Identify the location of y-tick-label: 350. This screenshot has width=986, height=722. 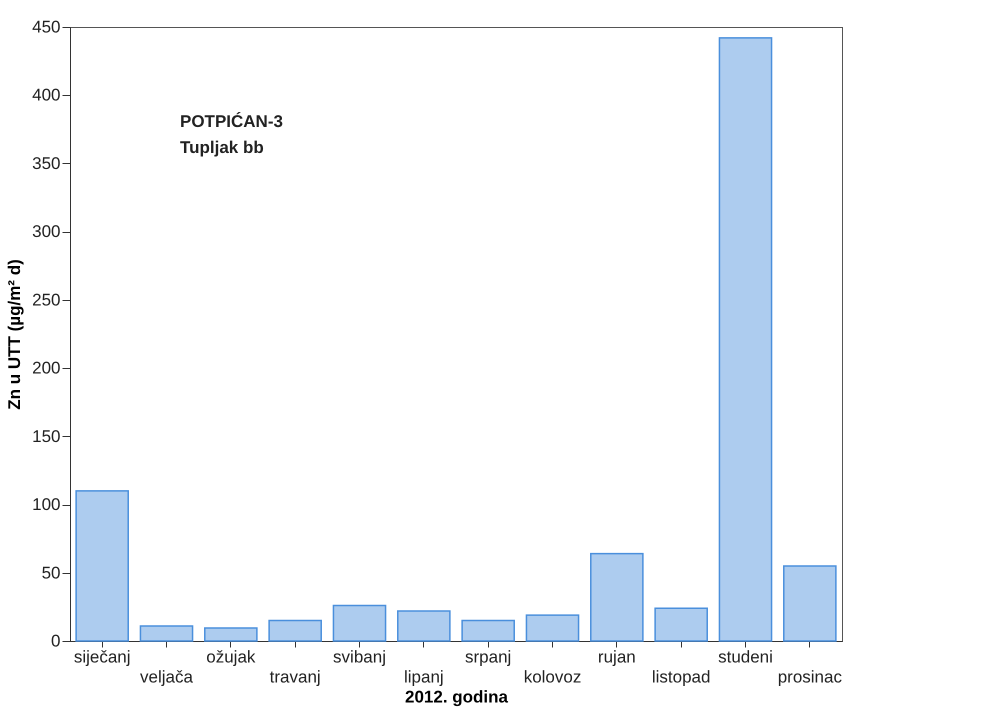
(46, 163).